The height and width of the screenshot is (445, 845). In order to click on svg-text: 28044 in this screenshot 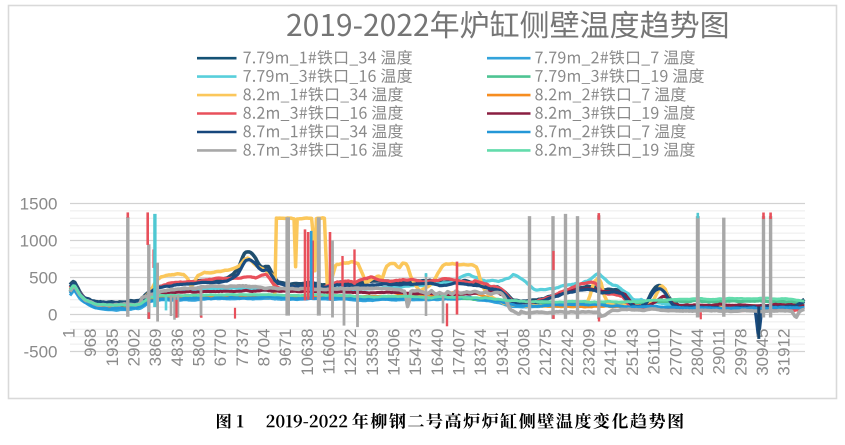, I will do `click(697, 352)`.